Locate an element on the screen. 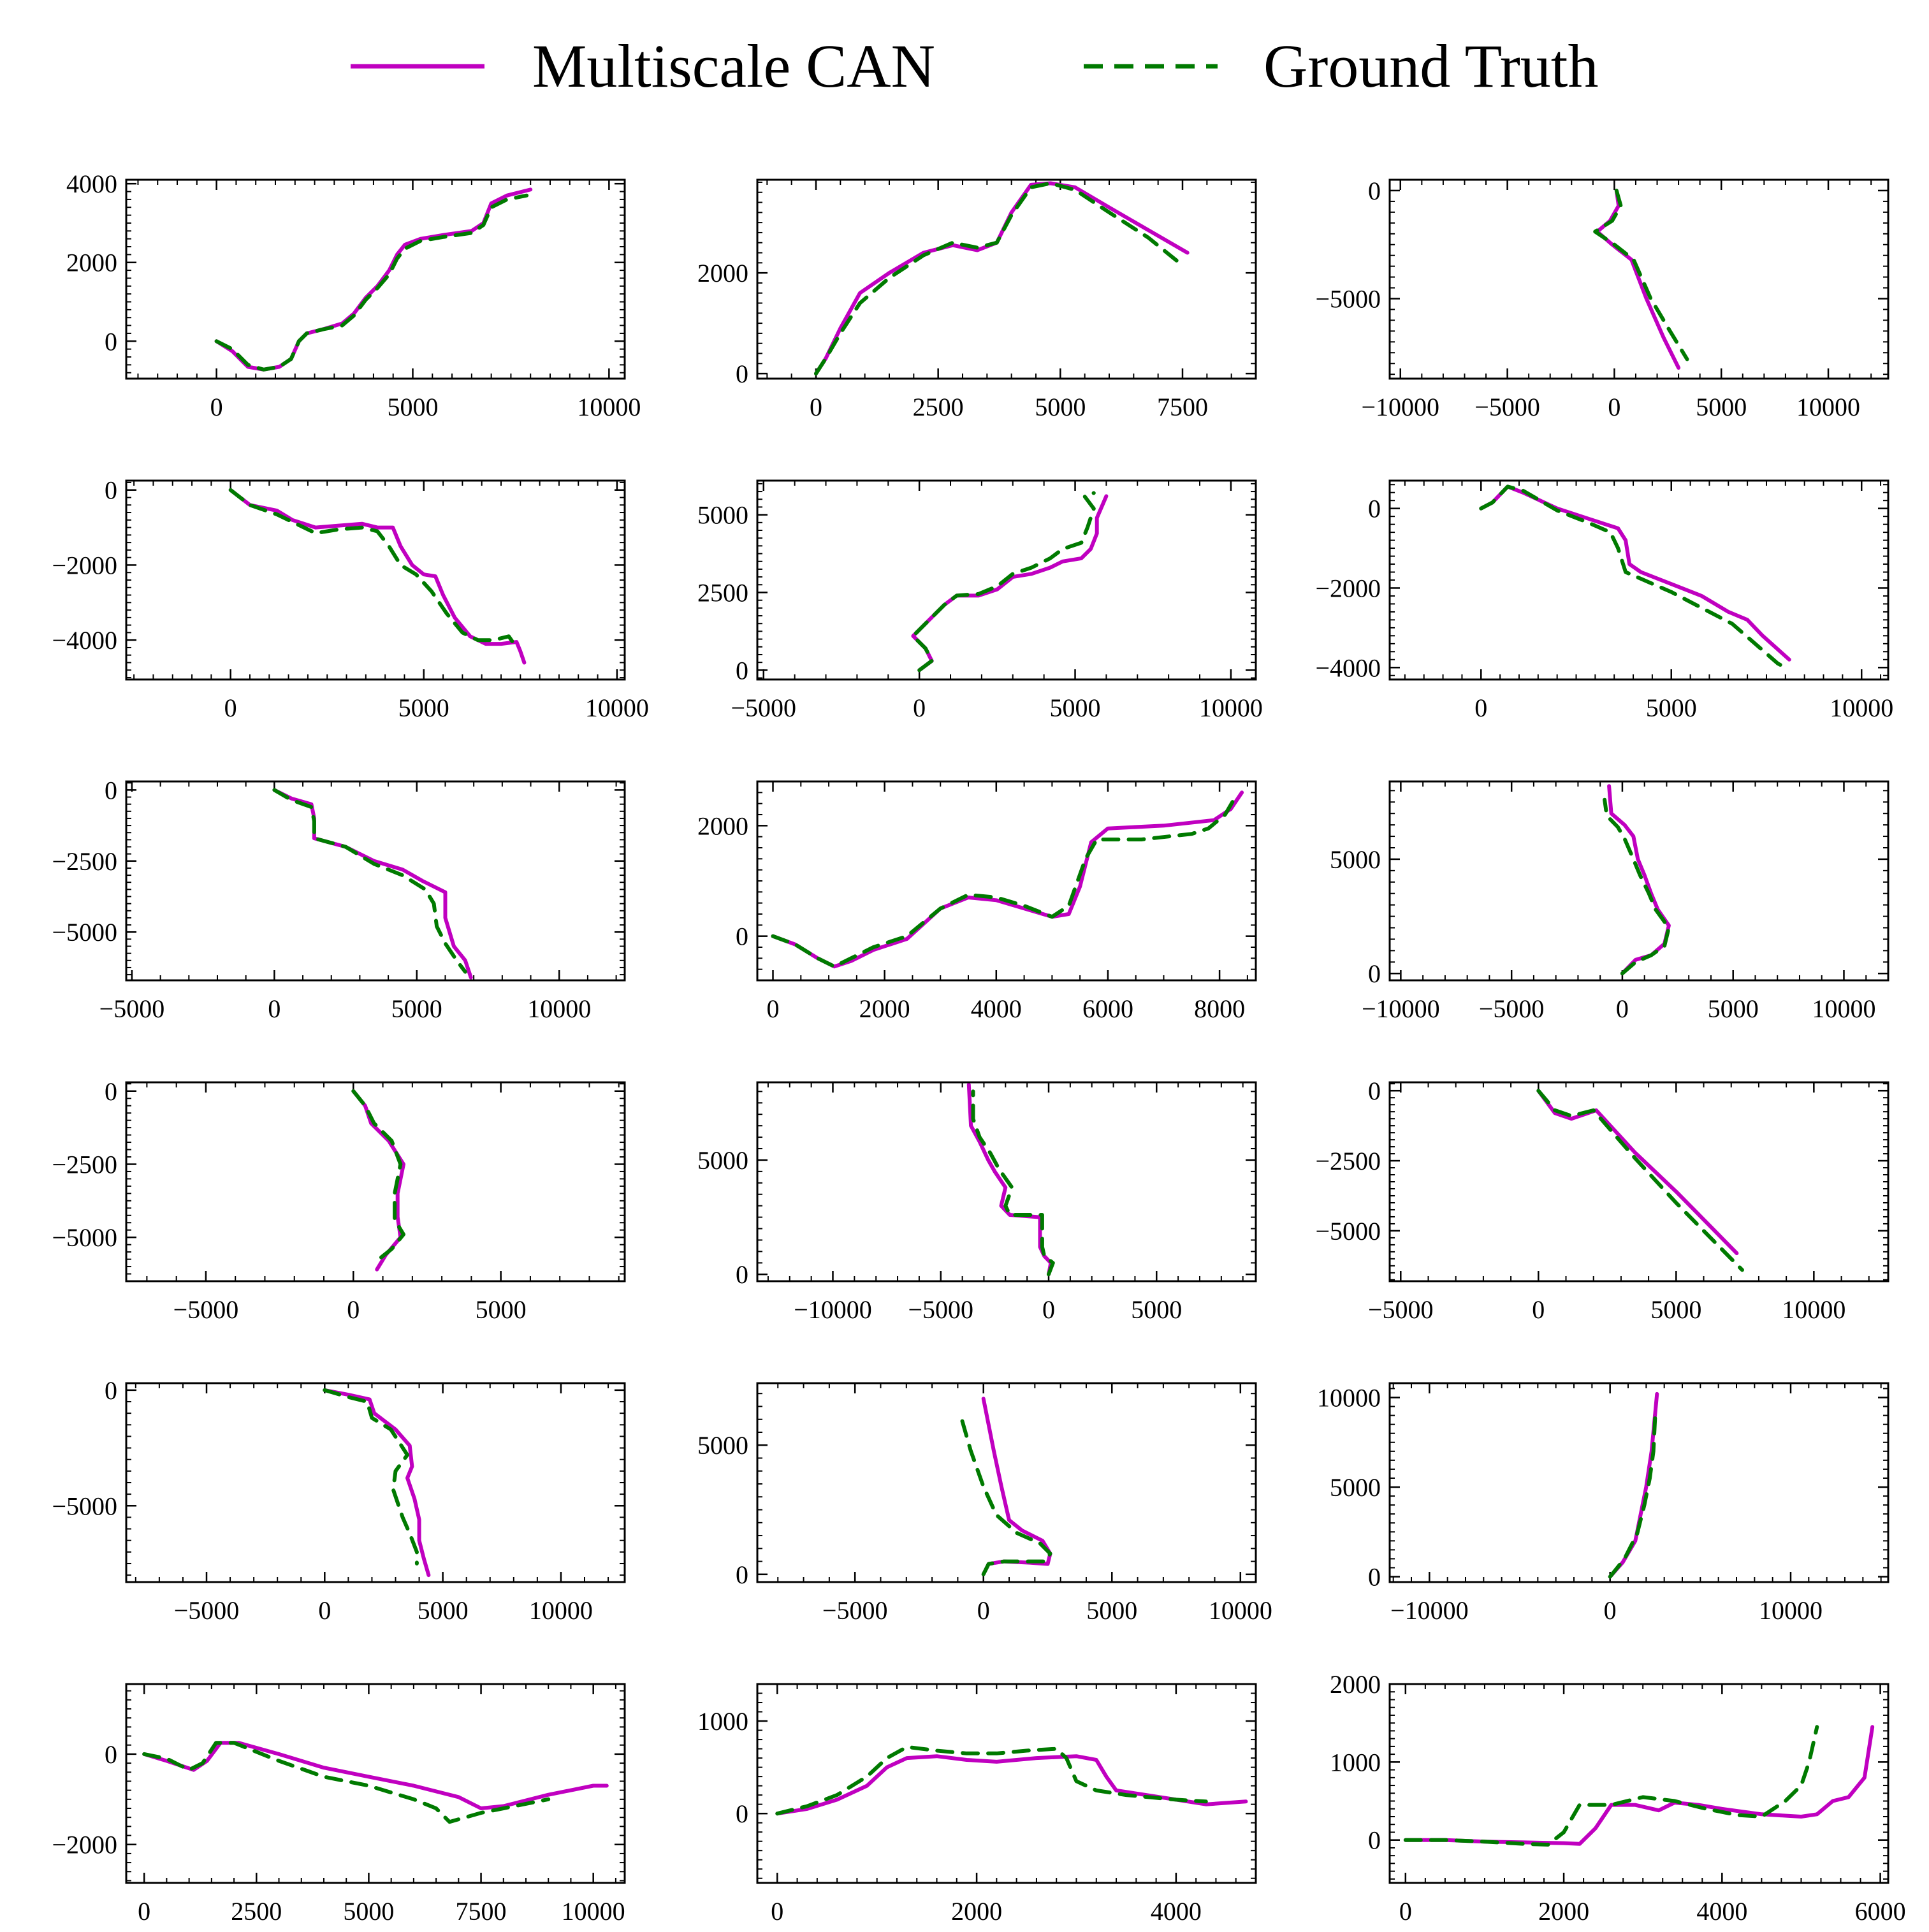 The image size is (1929, 1932). panel-1-2: 0 2500 5000 7500 0 2000 is located at coordinates (977, 299).